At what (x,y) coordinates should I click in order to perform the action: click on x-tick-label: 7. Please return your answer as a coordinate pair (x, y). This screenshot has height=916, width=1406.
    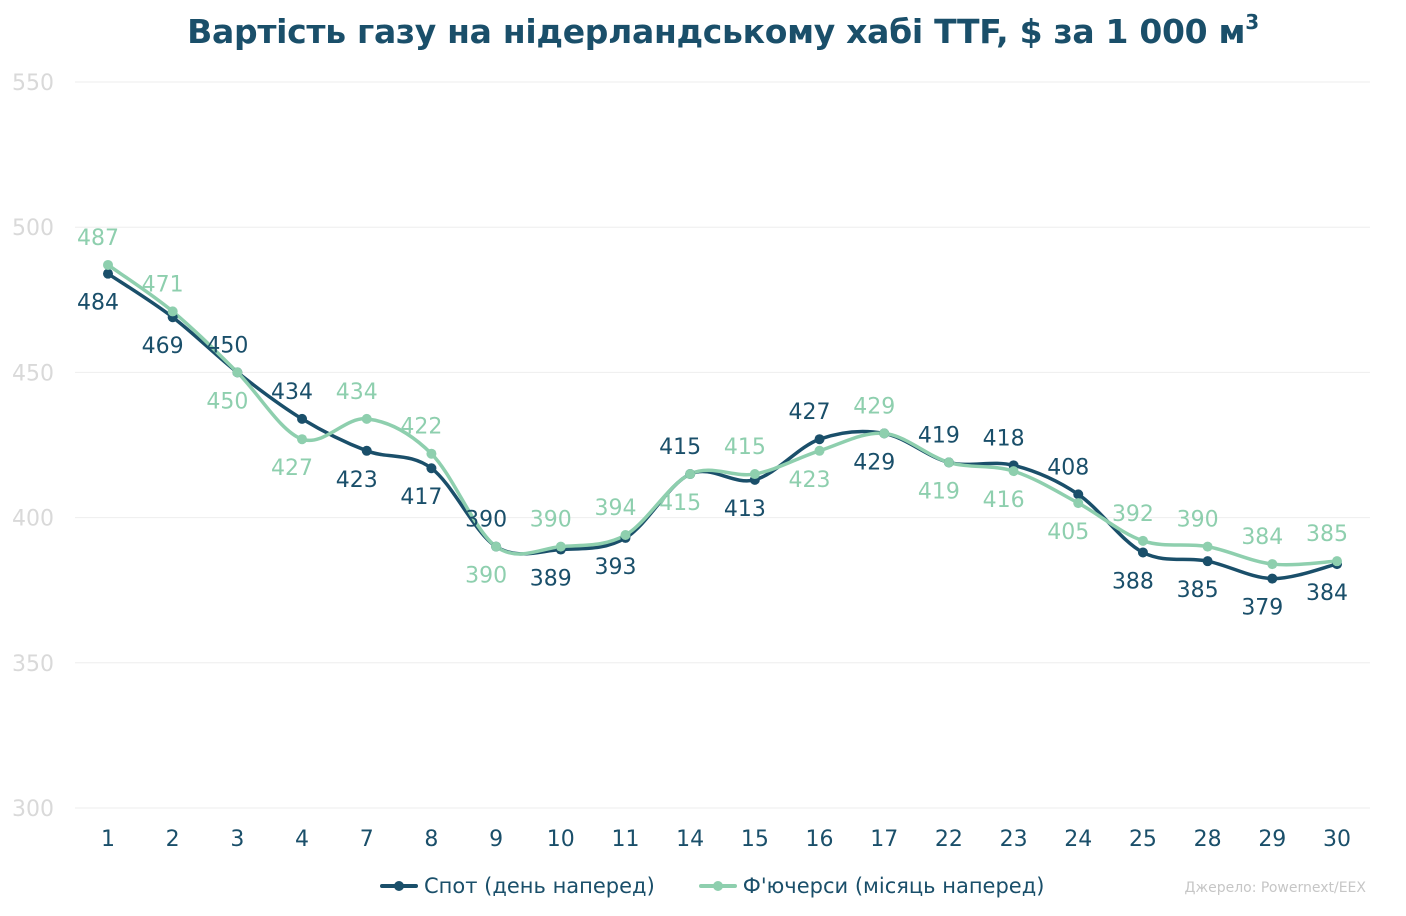
    Looking at the image, I should click on (367, 839).